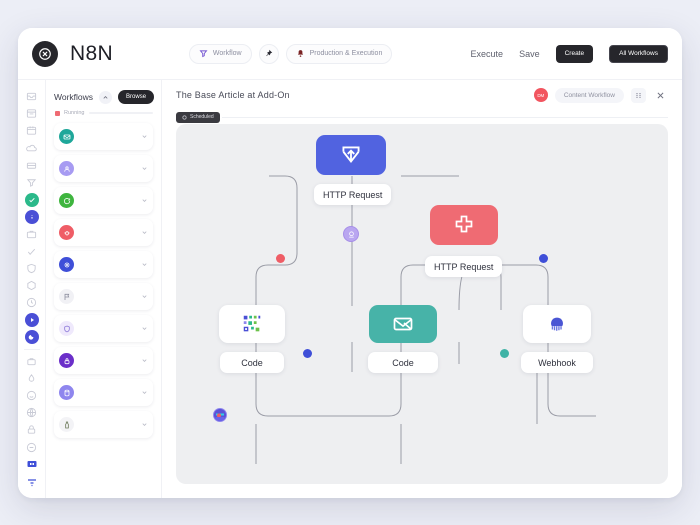 Image resolution: width=700 pixels, height=525 pixels. What do you see at coordinates (32, 361) in the screenshot?
I see `bag-icon` at bounding box center [32, 361].